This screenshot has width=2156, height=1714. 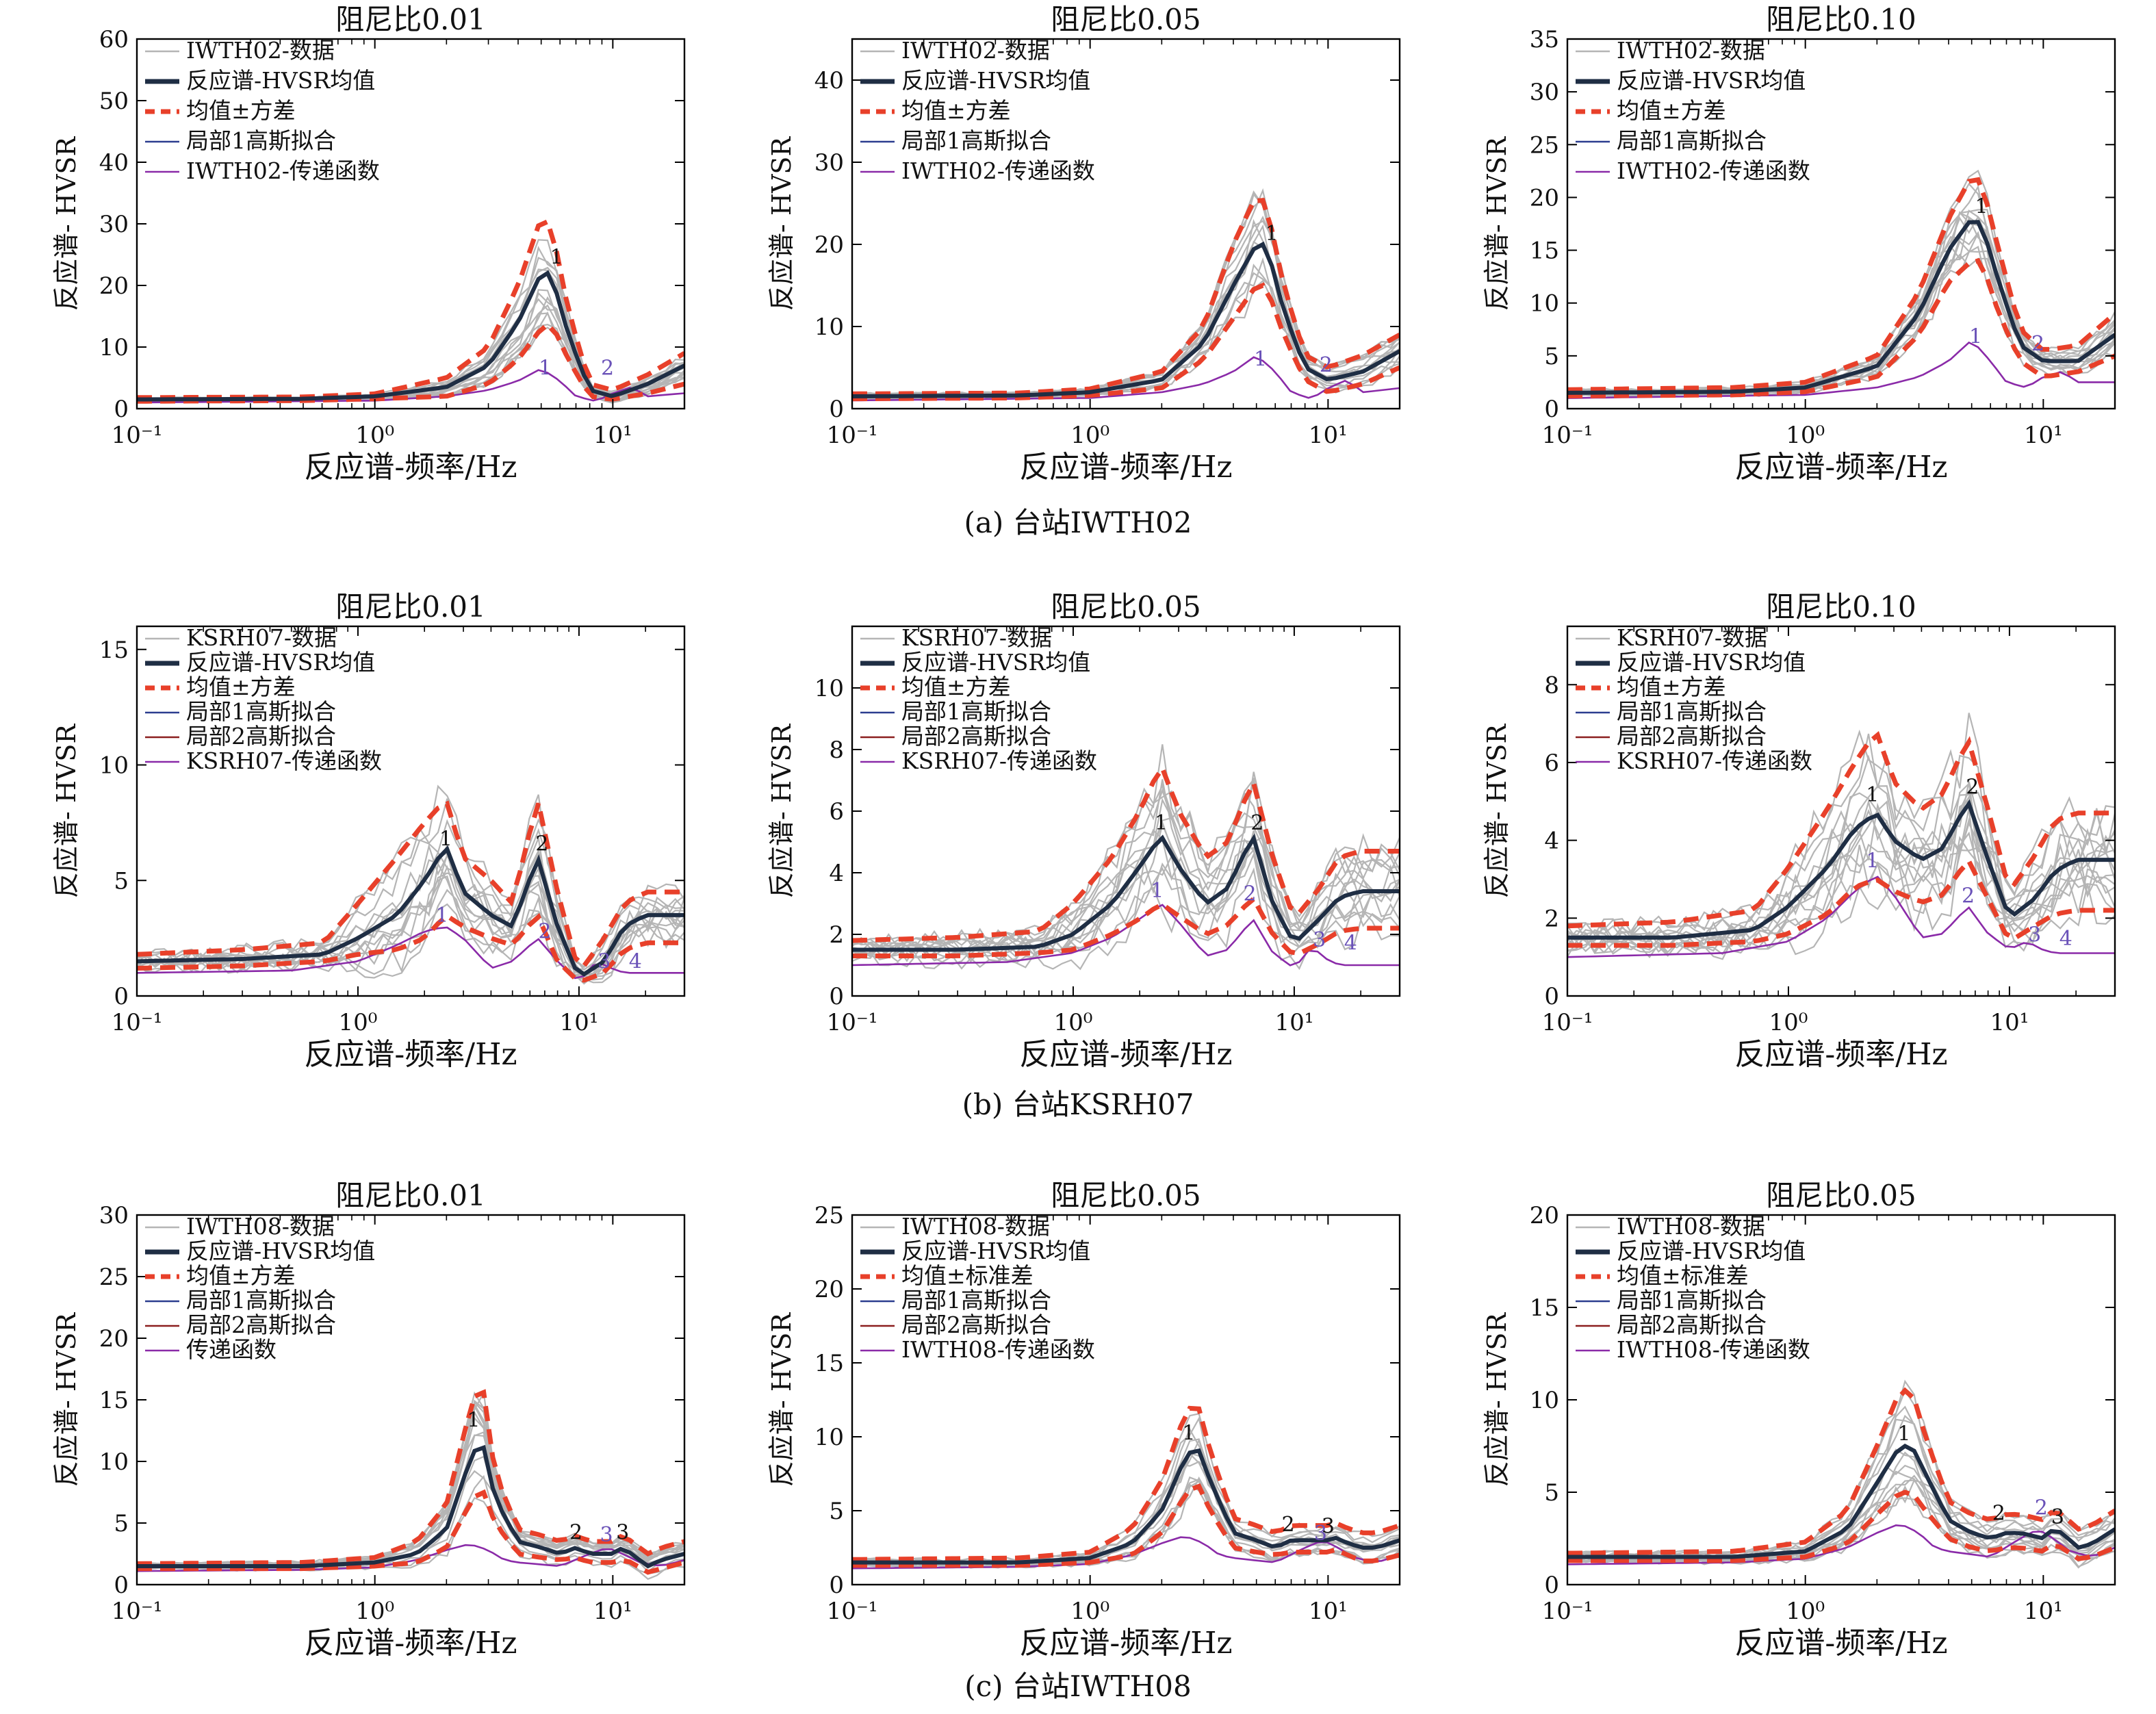 I want to click on chart-title: 阻尼比0.10, so click(x=1841, y=607).